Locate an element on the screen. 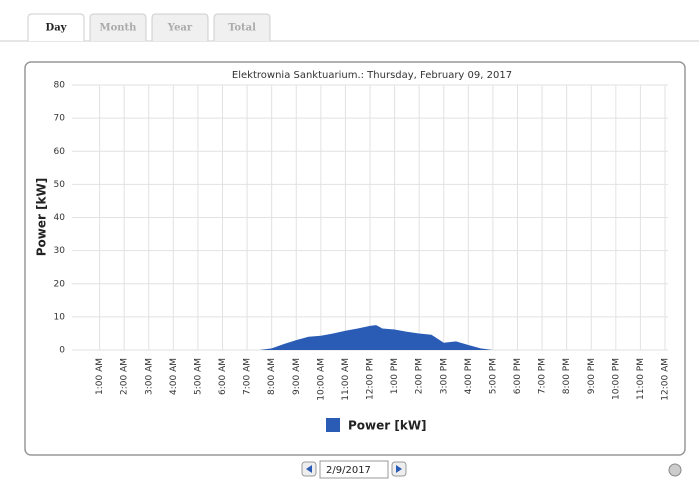  area is located at coordinates (376, 337).